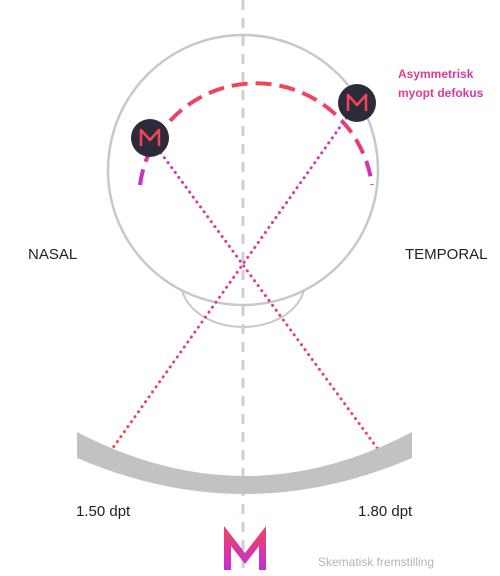  I want to click on logo, so click(245, 548).